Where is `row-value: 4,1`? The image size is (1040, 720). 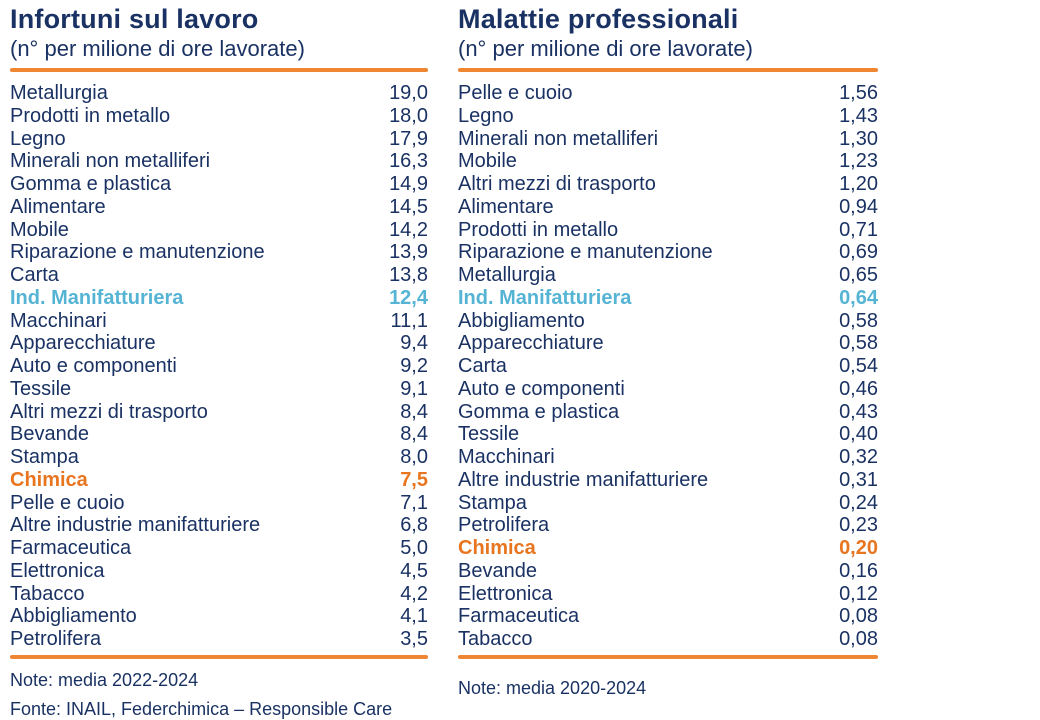 row-value: 4,1 is located at coordinates (414, 616).